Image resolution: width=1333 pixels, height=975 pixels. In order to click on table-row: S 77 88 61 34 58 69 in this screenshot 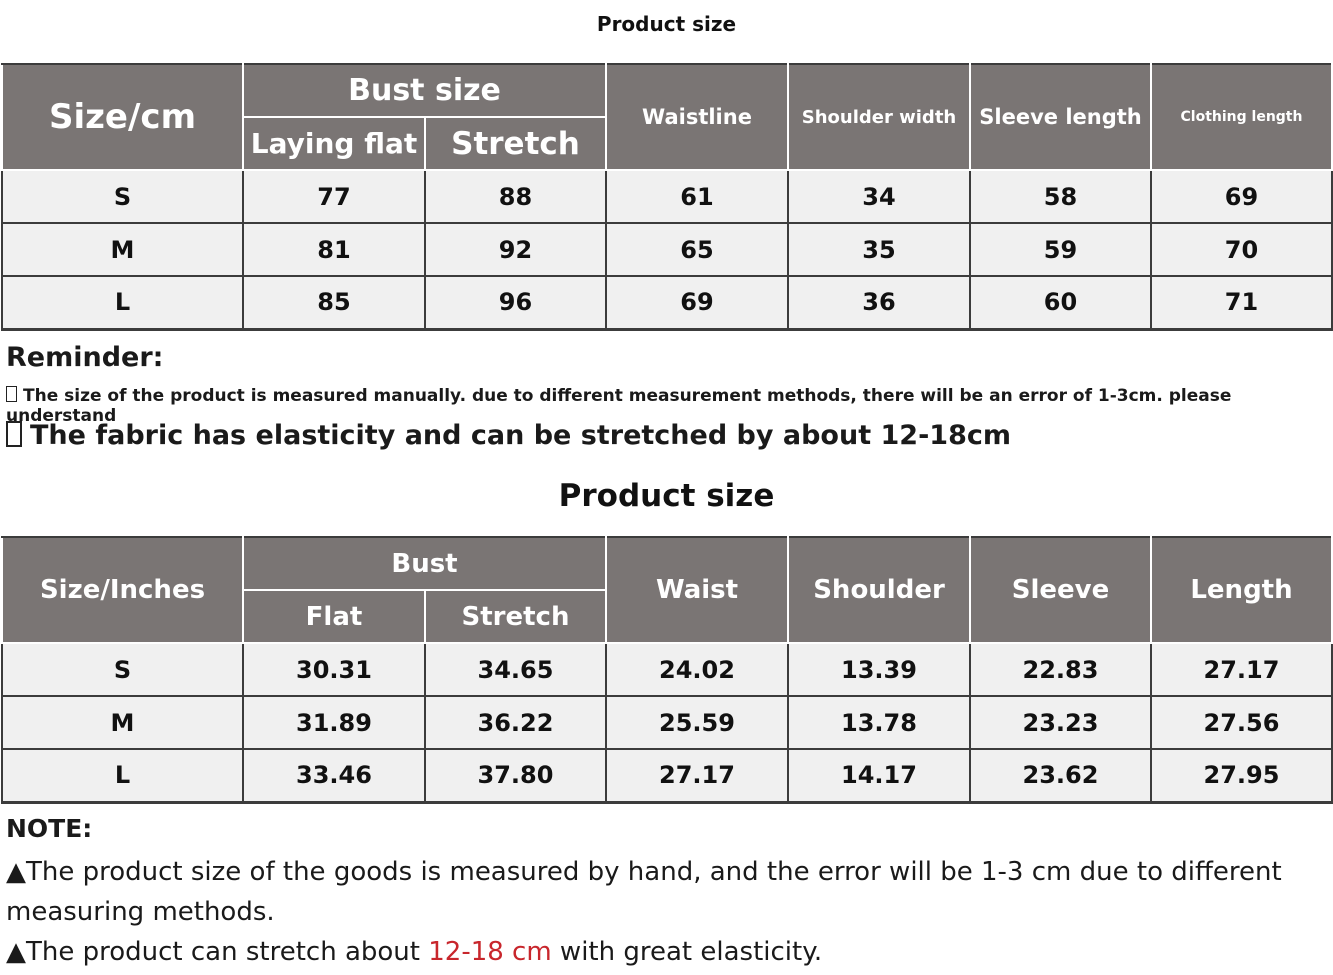, I will do `click(667, 196)`.